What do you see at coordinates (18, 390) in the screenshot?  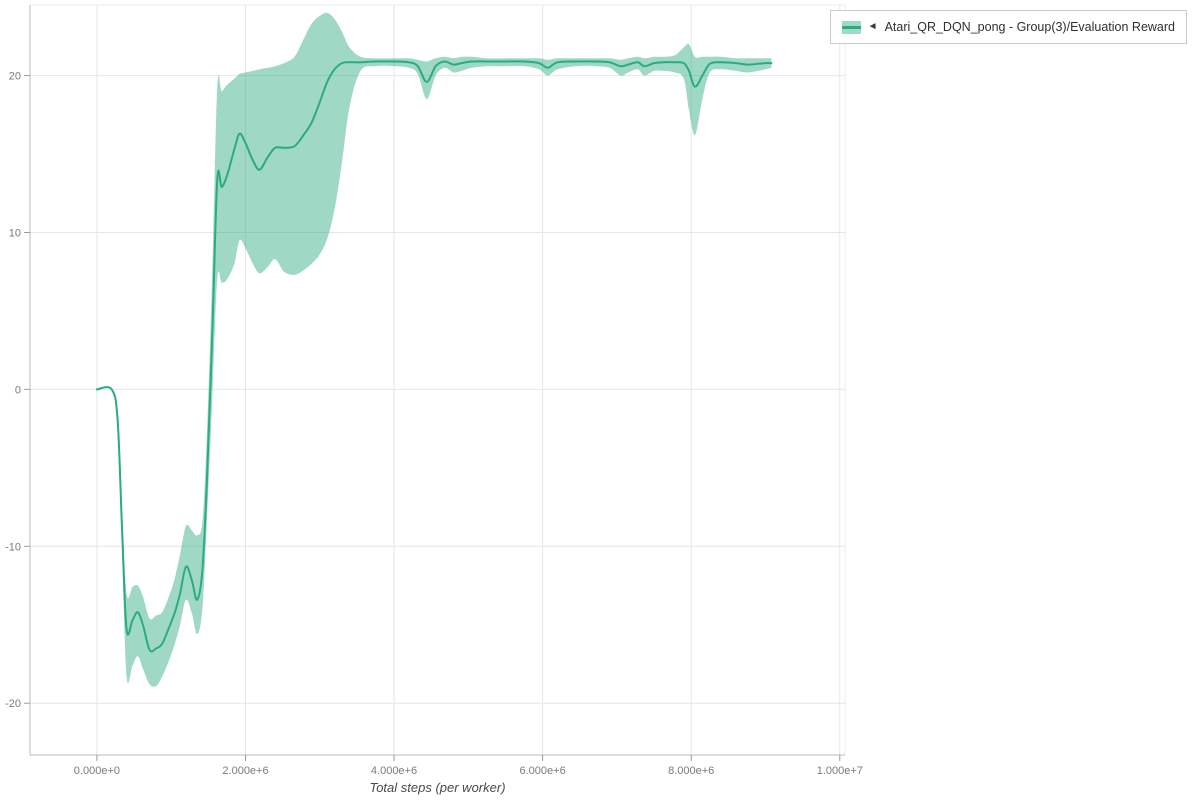 I see `y-tick-label: 0` at bounding box center [18, 390].